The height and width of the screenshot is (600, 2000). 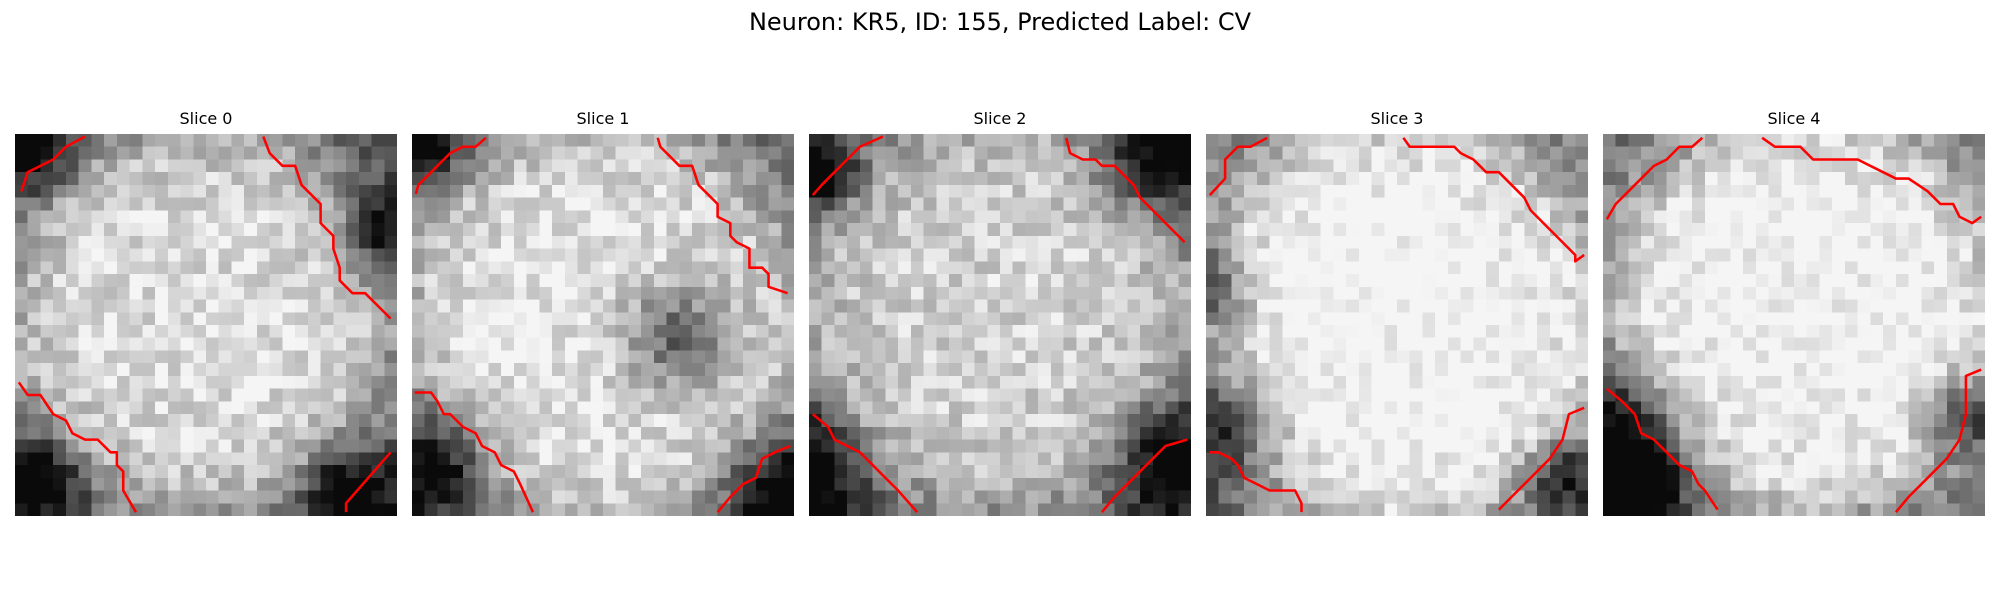 What do you see at coordinates (1000, 118) in the screenshot?
I see `slice-title: Slice 2` at bounding box center [1000, 118].